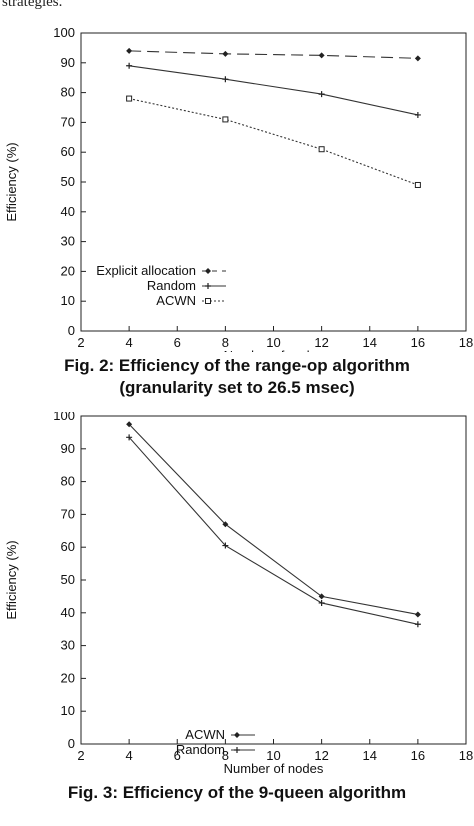 Image resolution: width=474 pixels, height=826 pixels. What do you see at coordinates (146, 270) in the screenshot?
I see `legend-label: Explicit allocation` at bounding box center [146, 270].